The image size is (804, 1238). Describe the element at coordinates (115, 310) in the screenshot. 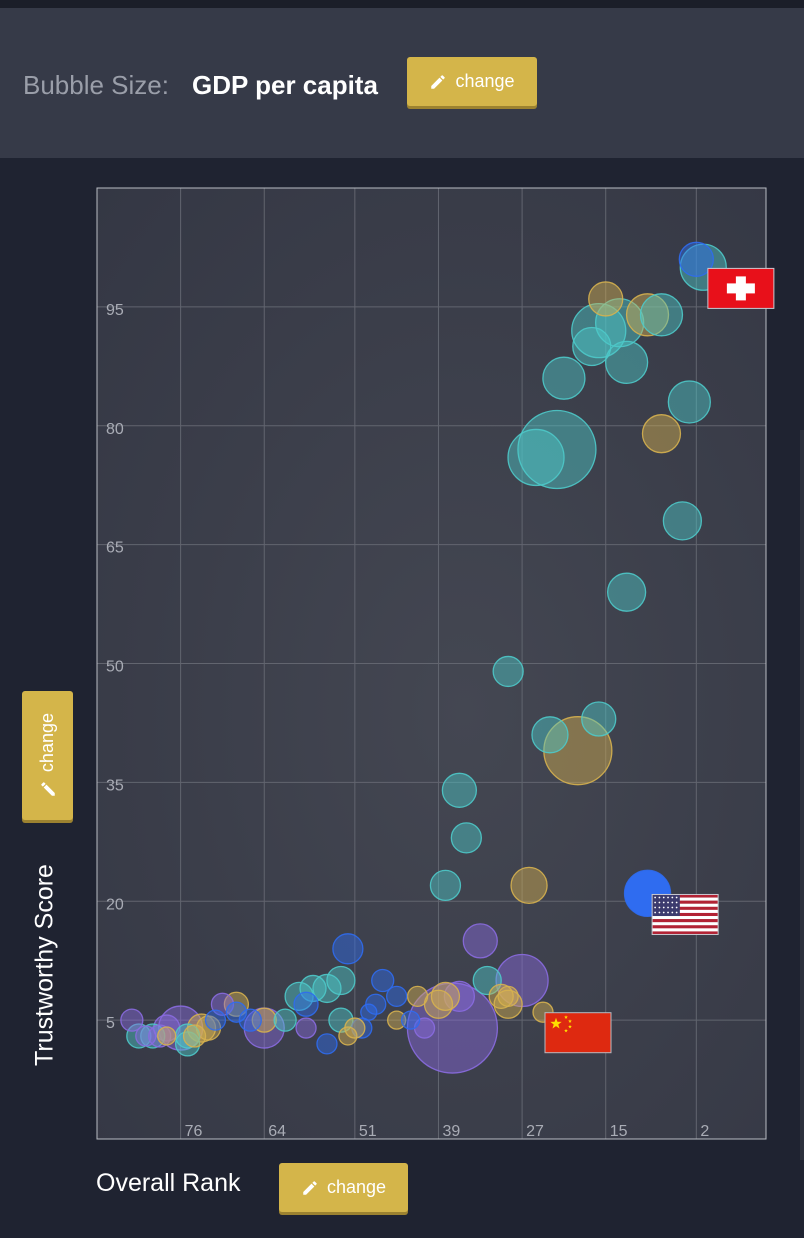

I see `y-tick-label: 95` at that location.